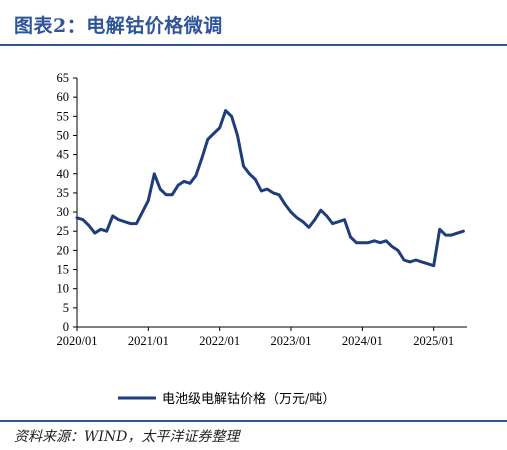 This screenshot has width=507, height=450. What do you see at coordinates (433, 341) in the screenshot?
I see `x-tick-label: 2025/01` at bounding box center [433, 341].